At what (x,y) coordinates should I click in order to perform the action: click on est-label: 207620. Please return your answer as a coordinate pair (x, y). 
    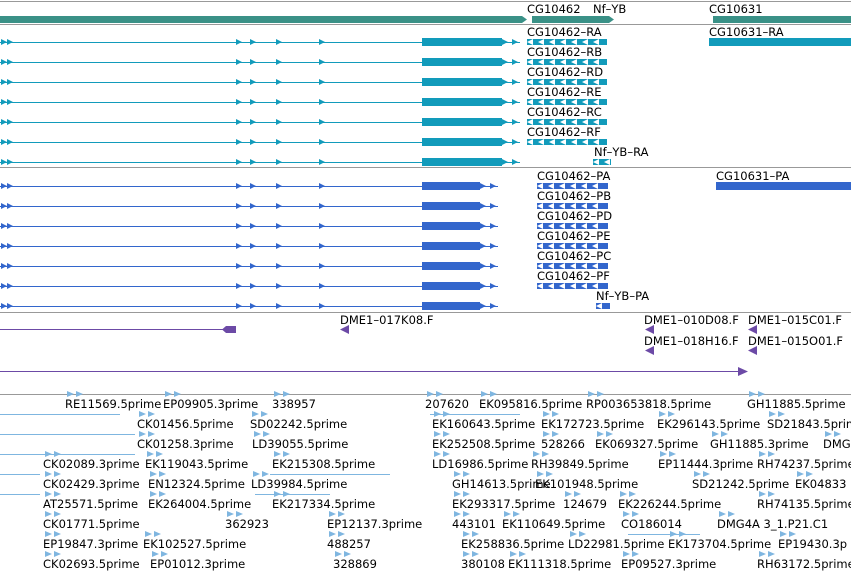
    Looking at the image, I should click on (447, 404).